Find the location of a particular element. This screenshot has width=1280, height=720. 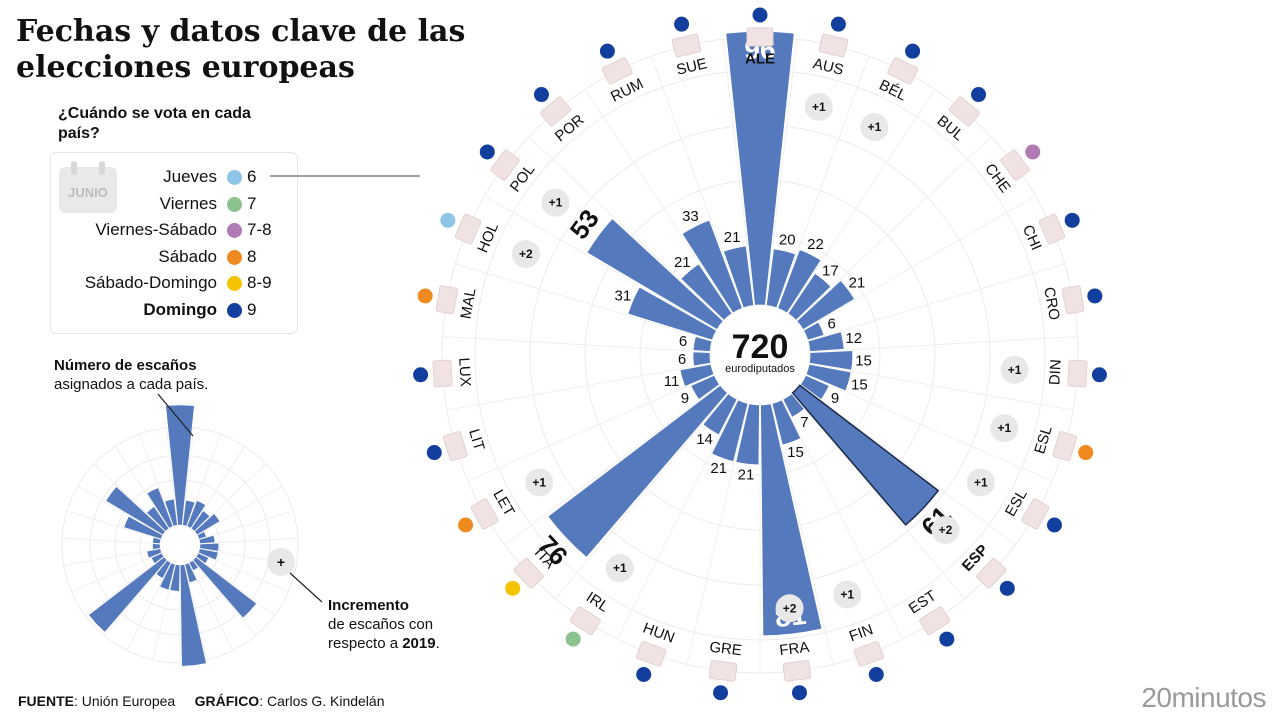

bar-lux is located at coordinates (702, 359).